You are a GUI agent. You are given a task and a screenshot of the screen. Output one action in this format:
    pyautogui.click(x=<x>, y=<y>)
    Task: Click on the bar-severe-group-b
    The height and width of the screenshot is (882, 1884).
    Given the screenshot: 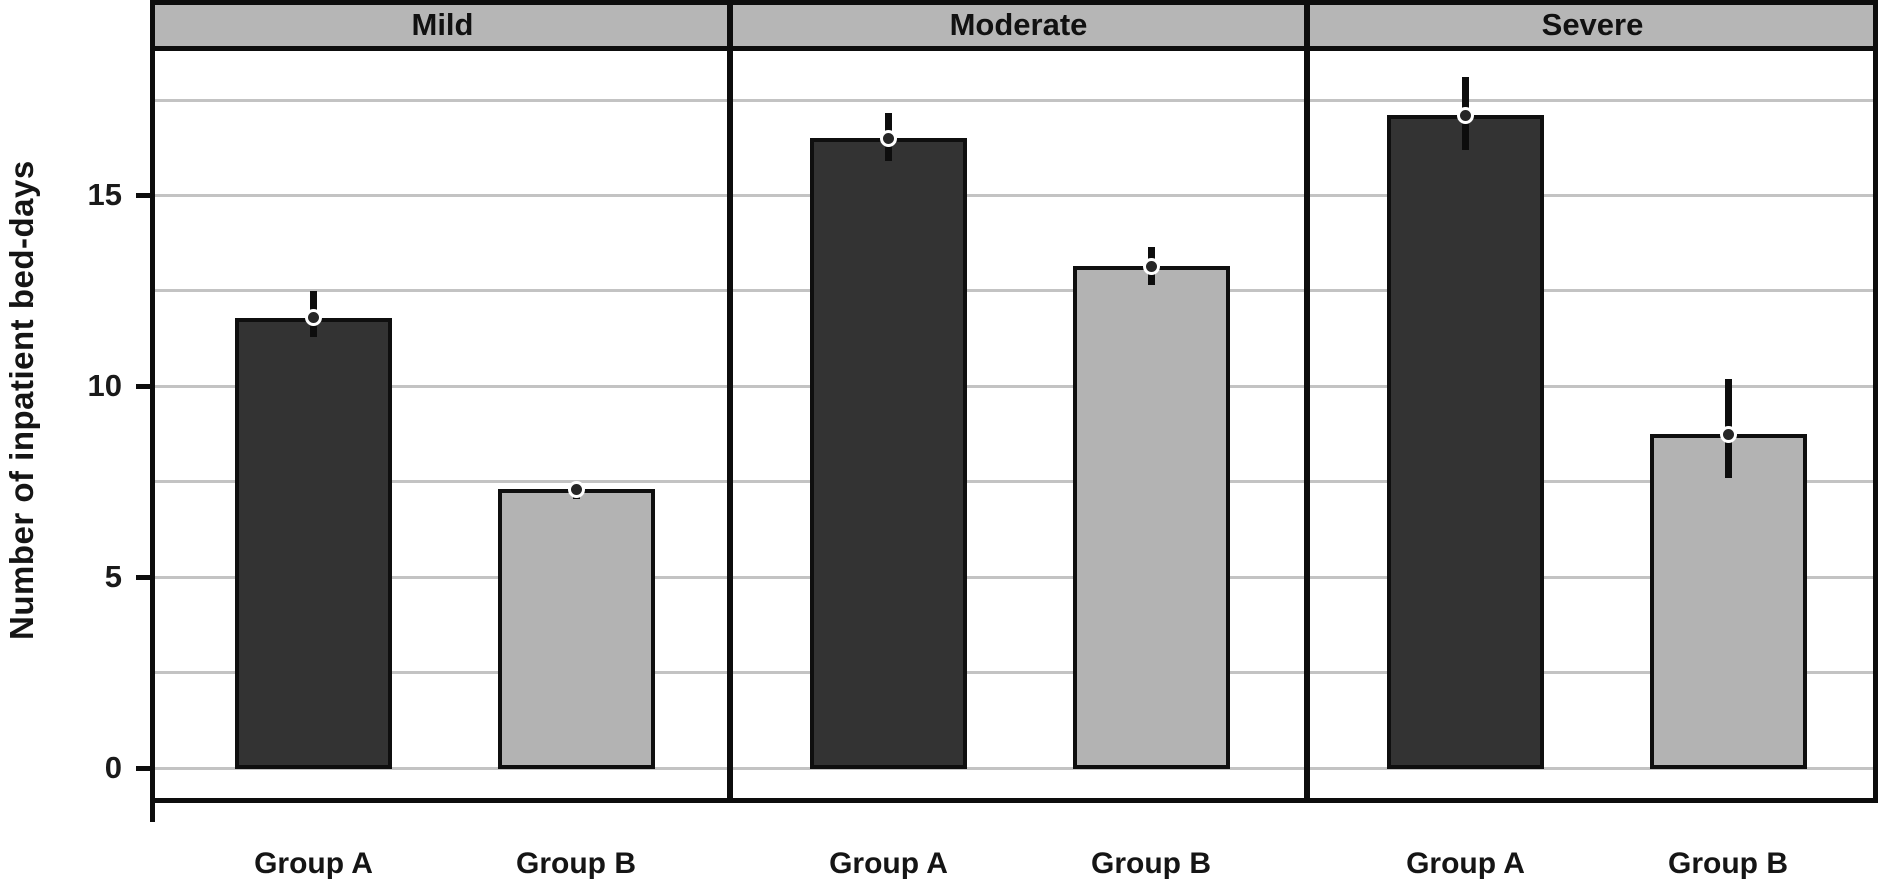 What is the action you would take?
    pyautogui.click(x=1728, y=602)
    